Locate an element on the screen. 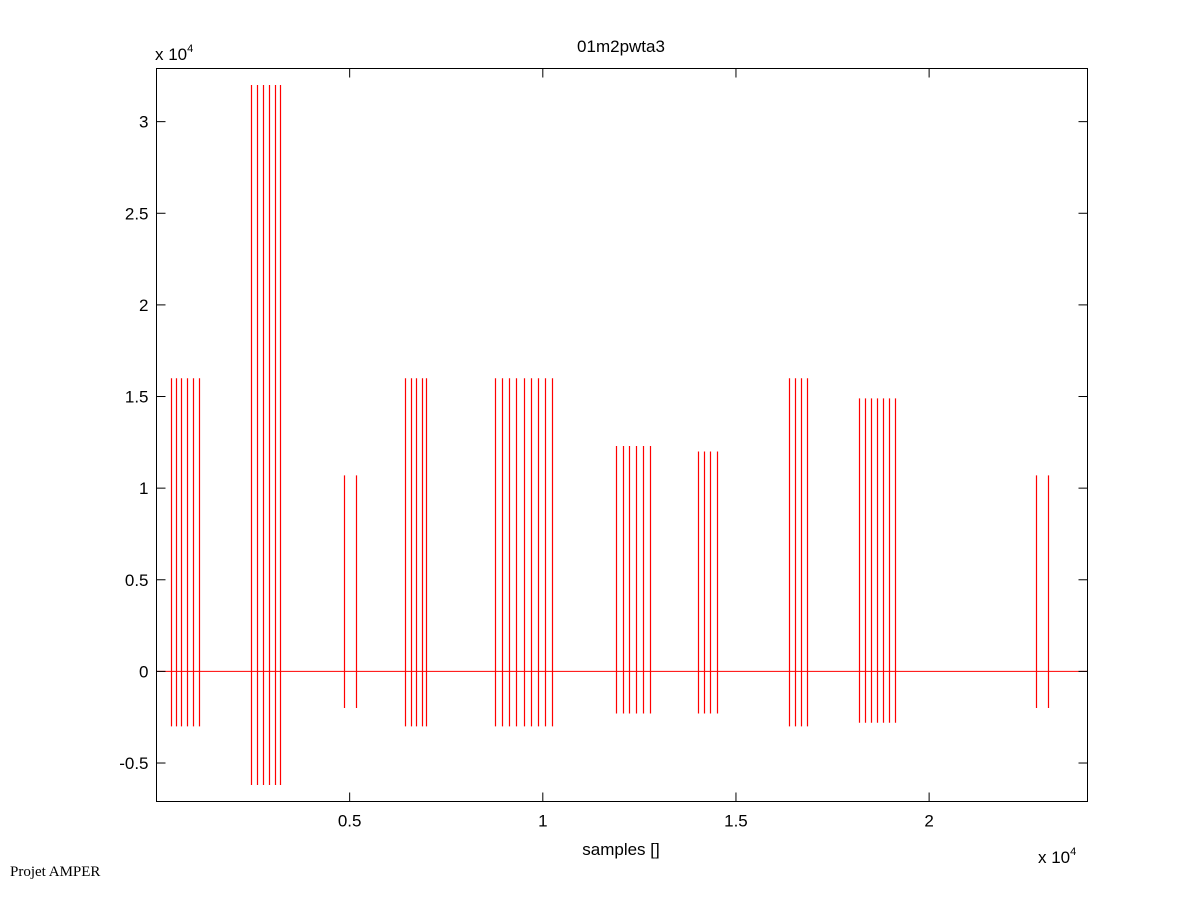 This screenshot has width=1201, height=901. y-tick-label: -0.5 is located at coordinates (133, 763).